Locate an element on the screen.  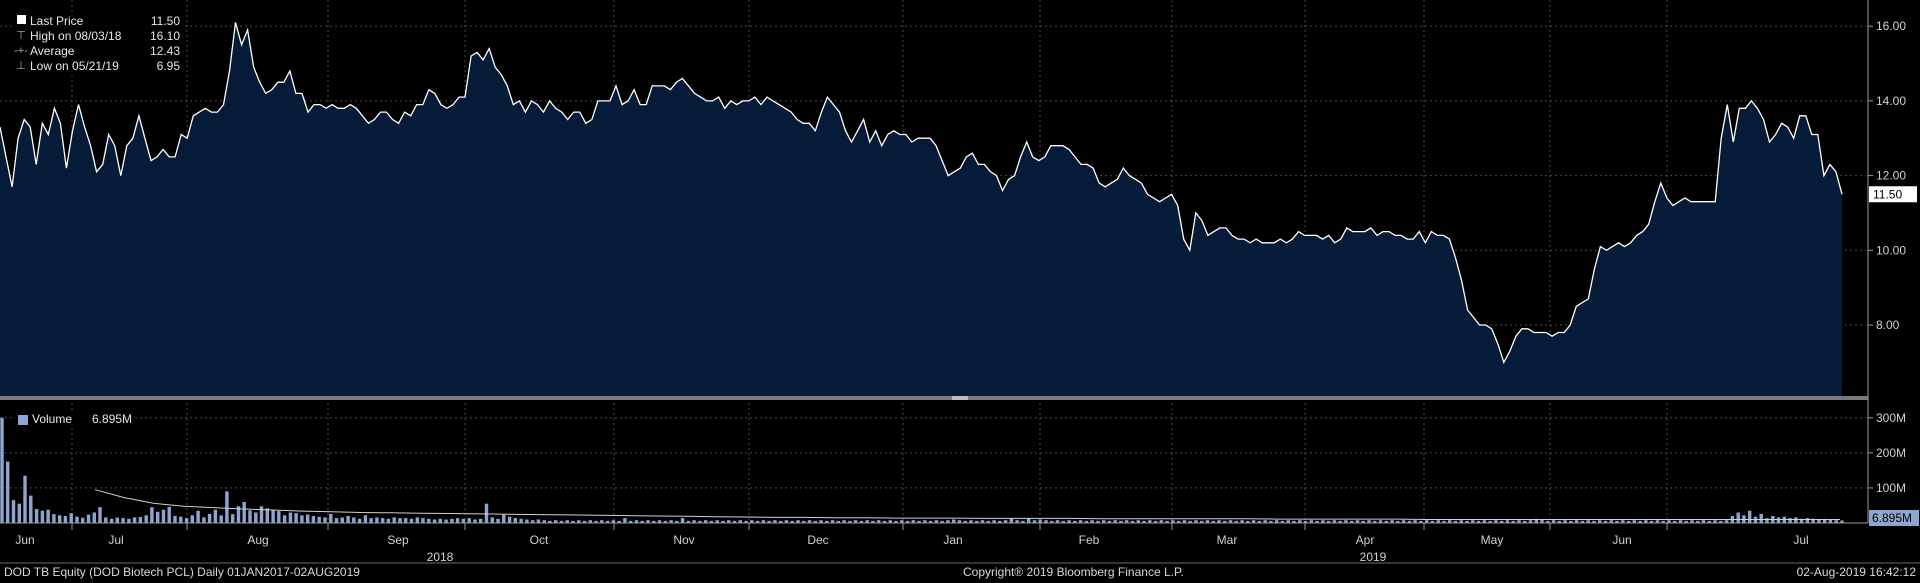
legend-volume: Volume 6.895M is located at coordinates (72, 419).